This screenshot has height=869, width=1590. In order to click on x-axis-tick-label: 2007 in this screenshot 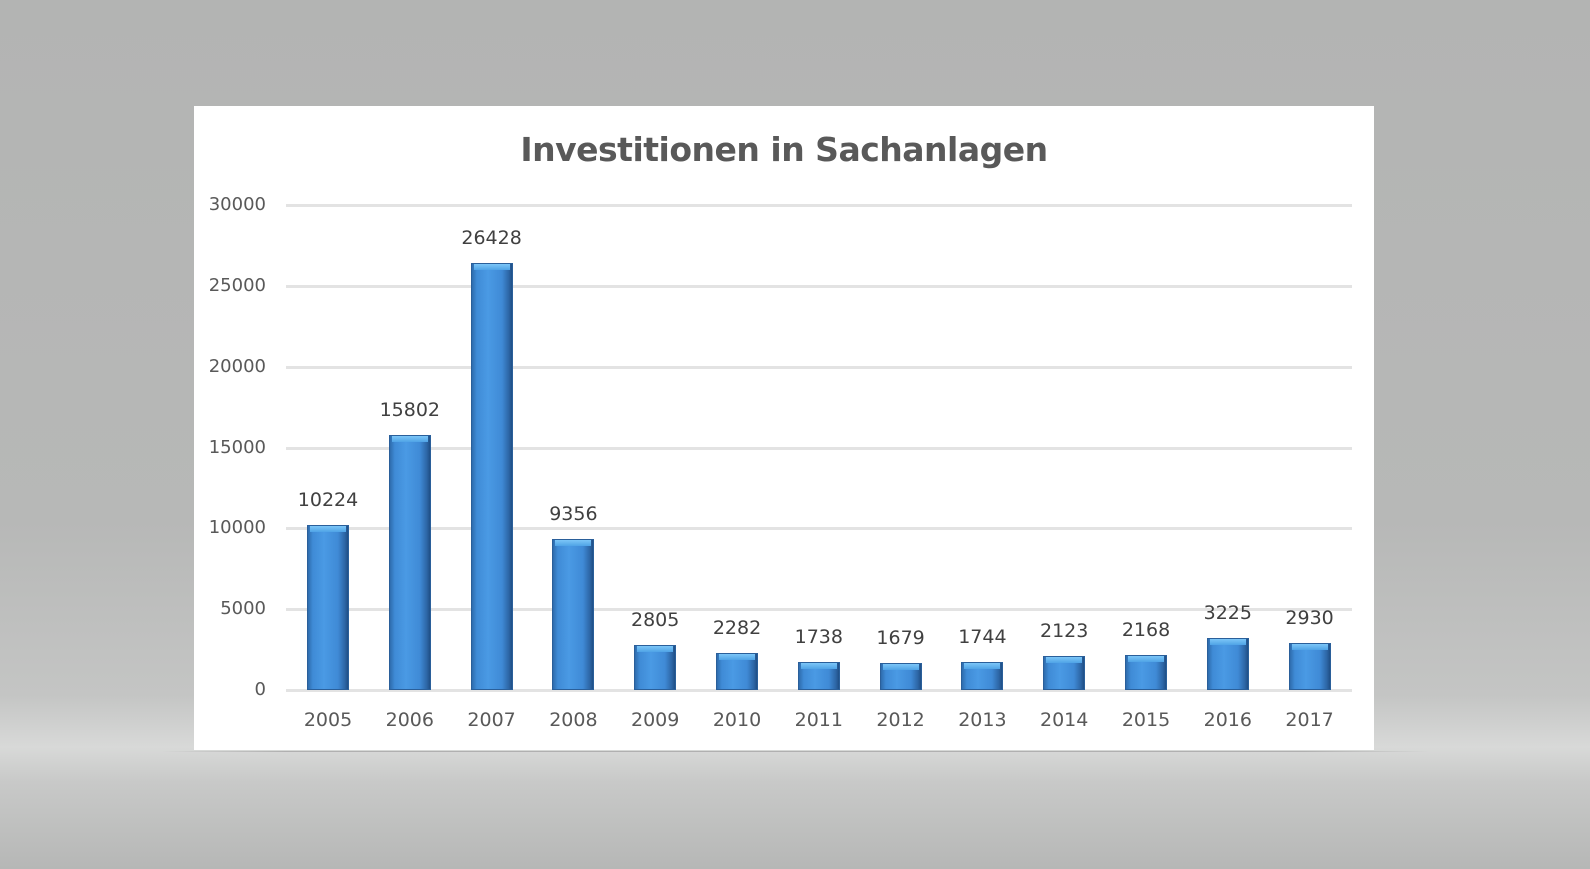, I will do `click(491, 720)`.